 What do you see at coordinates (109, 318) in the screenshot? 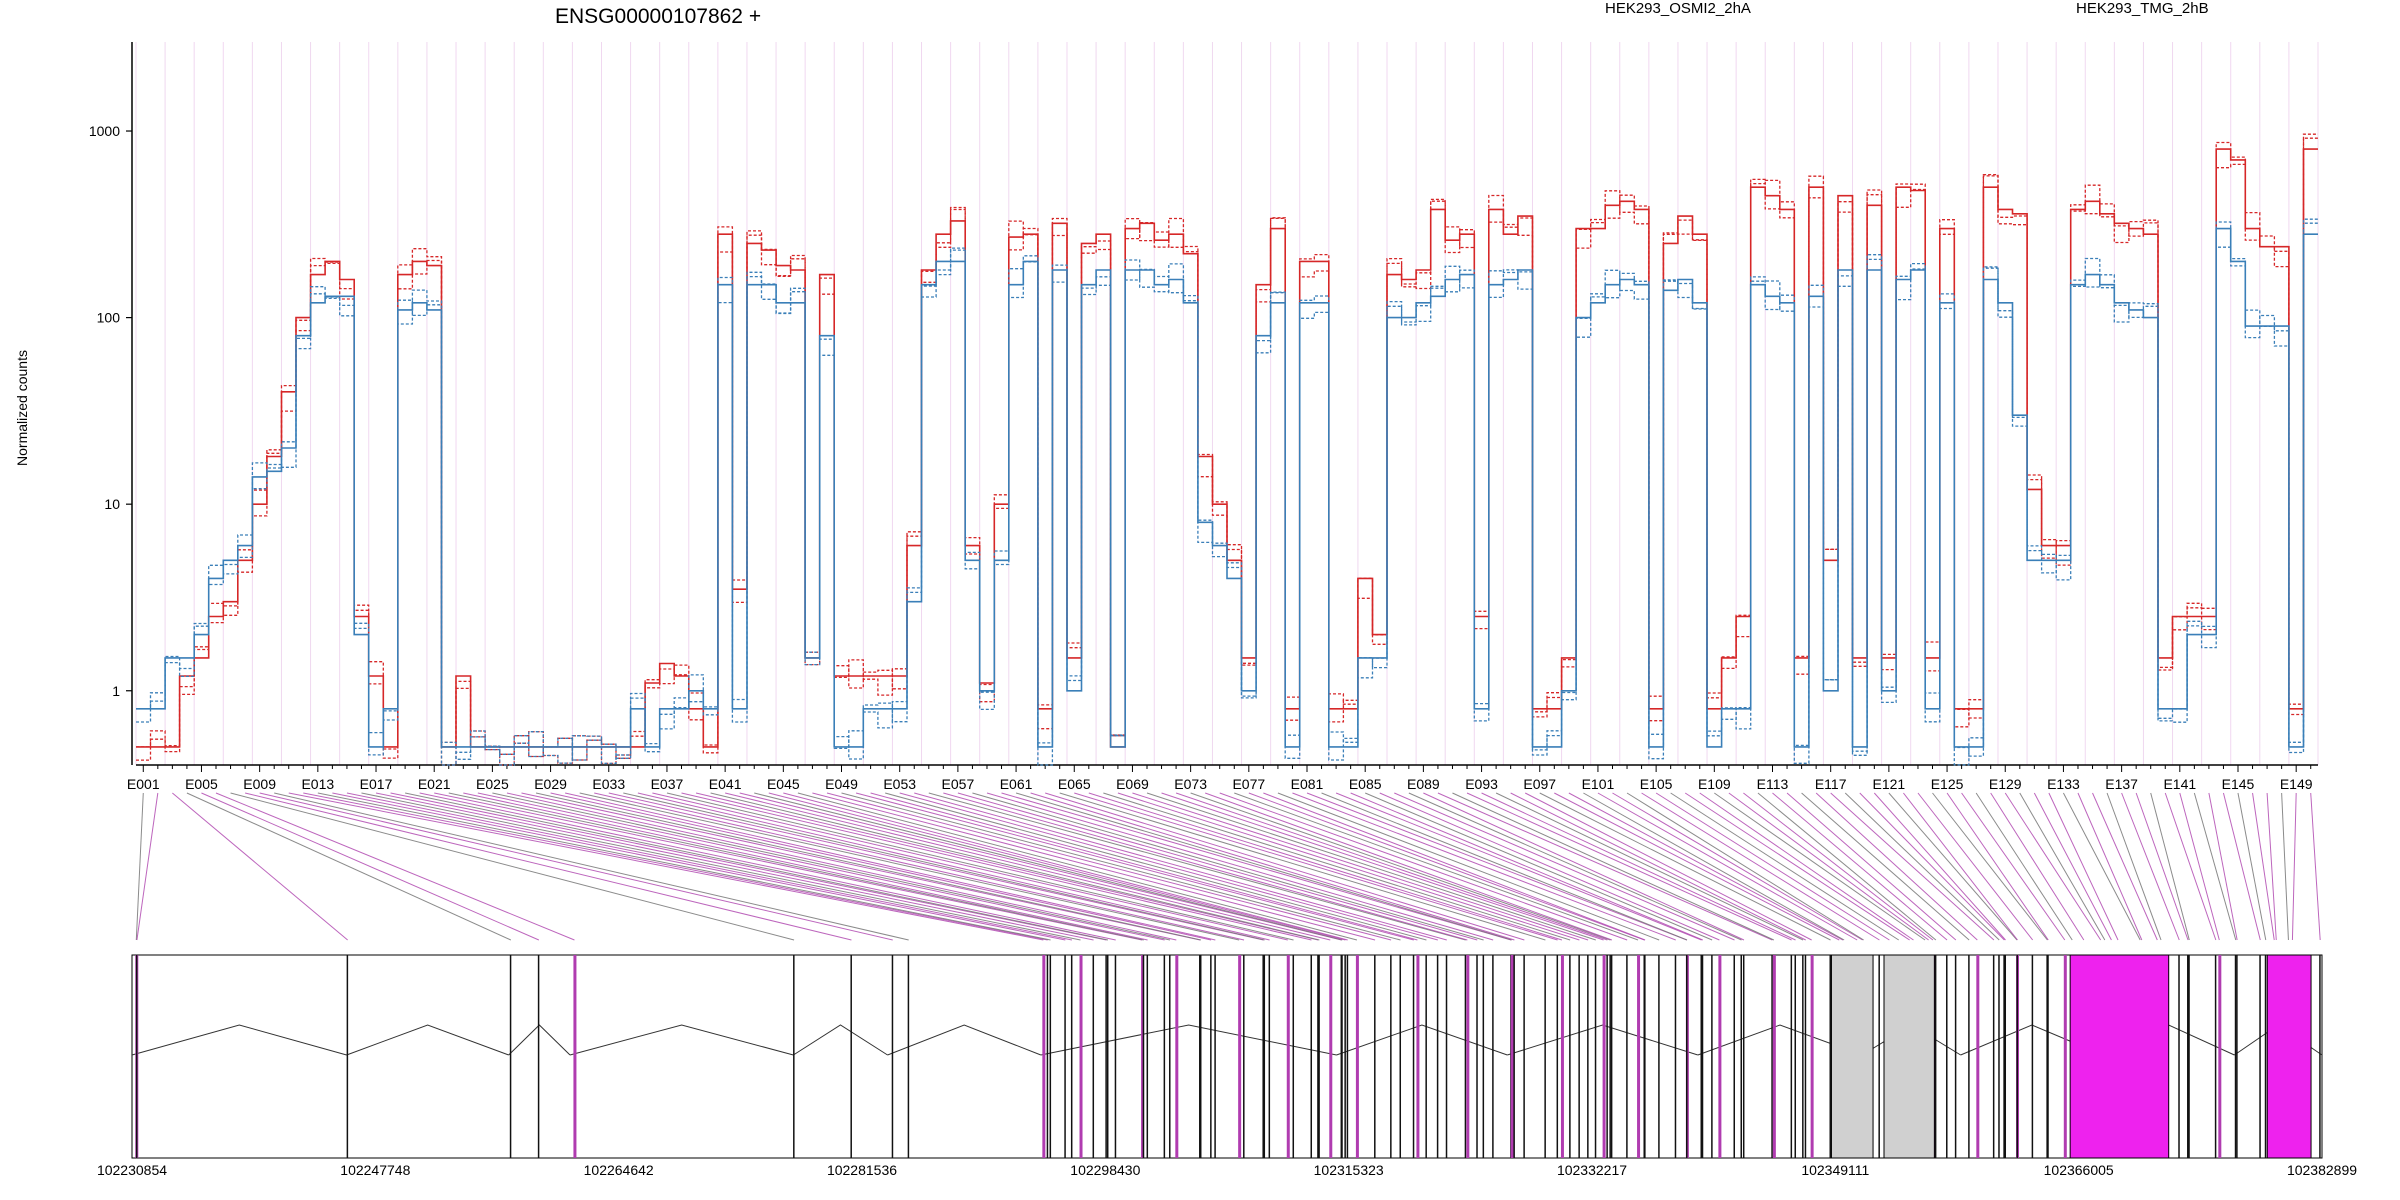
I see `y-tick-label: 100` at bounding box center [109, 318].